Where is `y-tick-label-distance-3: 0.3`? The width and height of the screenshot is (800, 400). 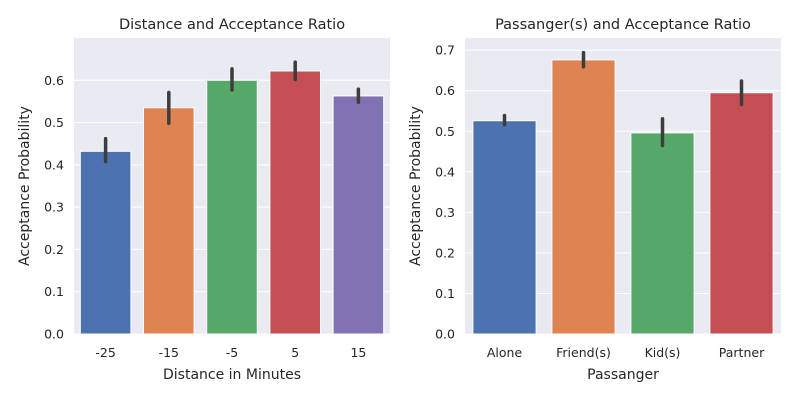
y-tick-label-distance-3: 0.3 is located at coordinates (54, 207).